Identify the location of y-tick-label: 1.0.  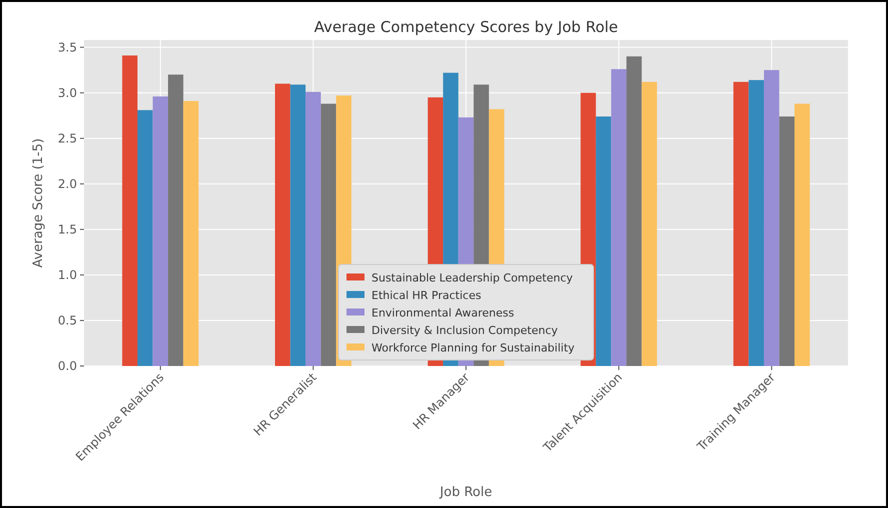
(67, 275).